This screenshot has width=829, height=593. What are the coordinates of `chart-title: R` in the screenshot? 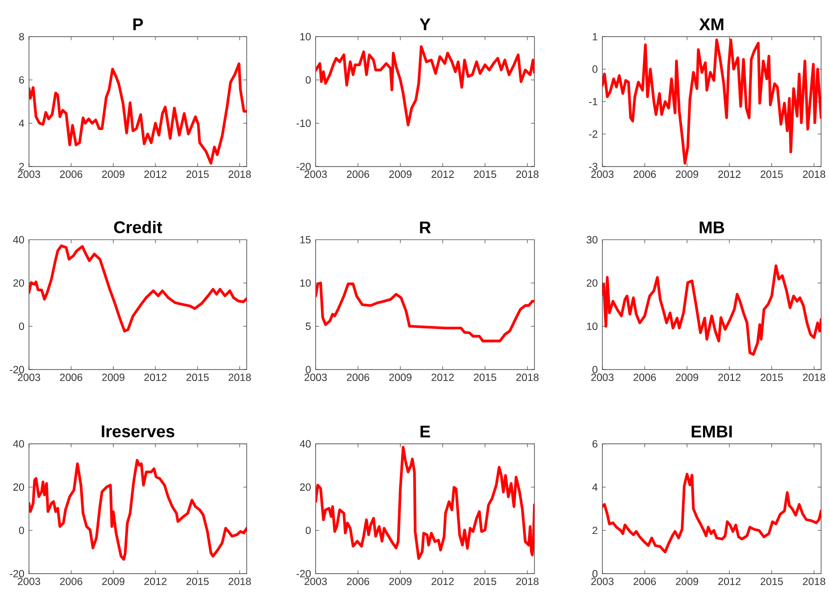 It's located at (425, 227).